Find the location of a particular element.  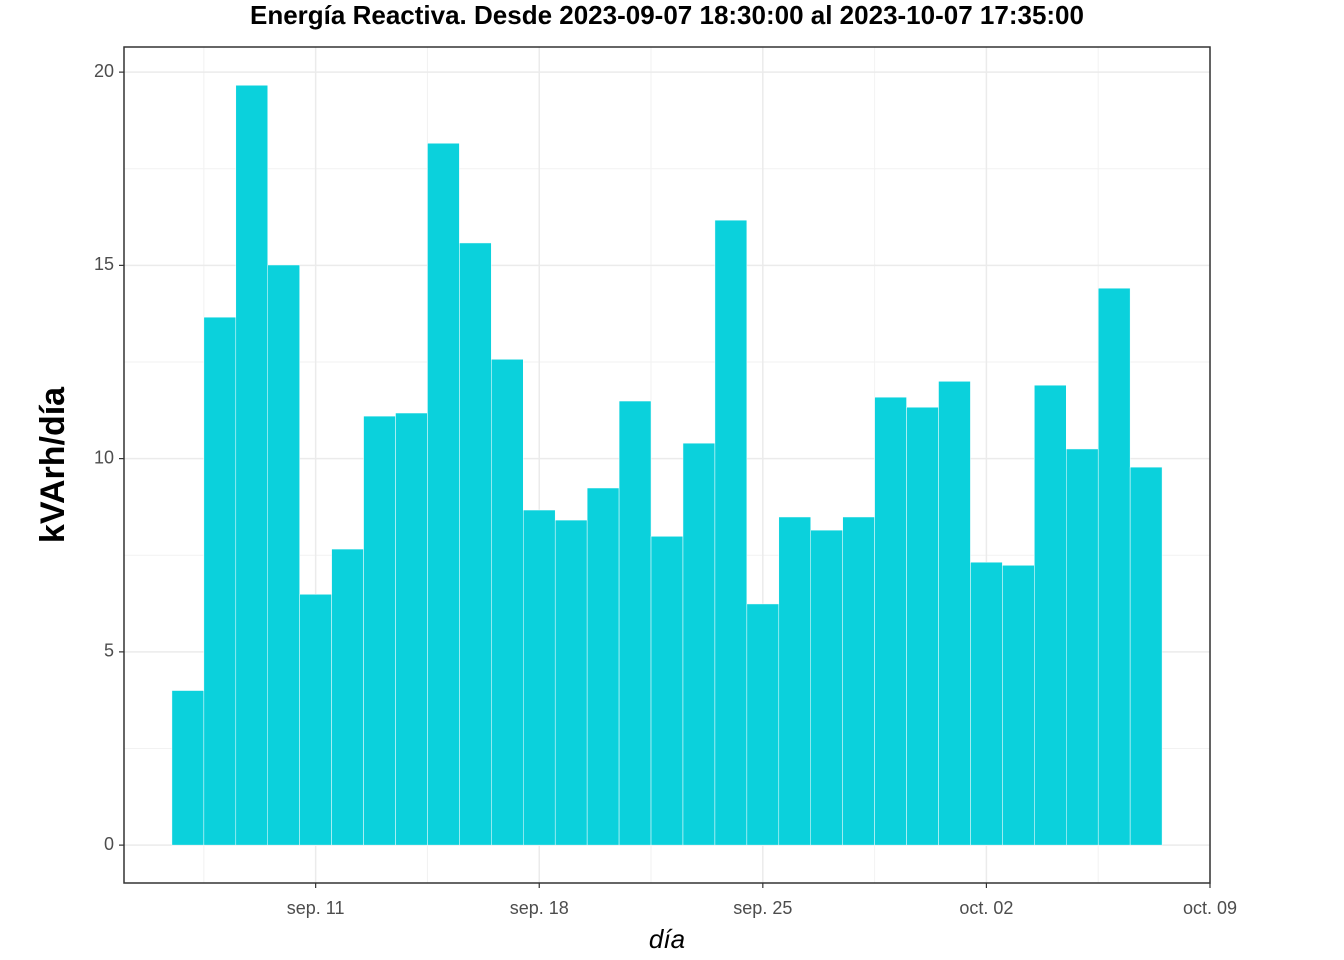

y-tick-label: 10 is located at coordinates (104, 457).